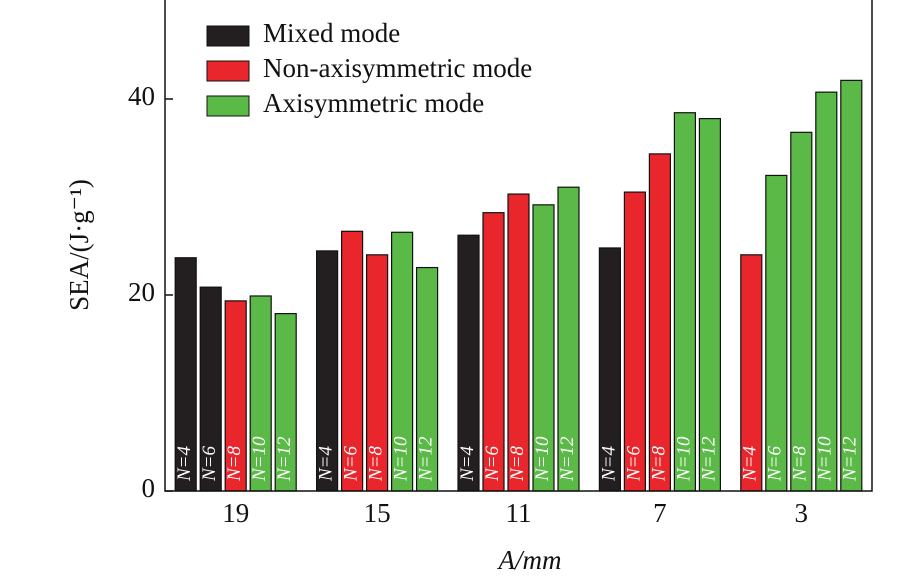 Image resolution: width=921 pixels, height=584 pixels. I want to click on x-tick-label: 7, so click(660, 513).